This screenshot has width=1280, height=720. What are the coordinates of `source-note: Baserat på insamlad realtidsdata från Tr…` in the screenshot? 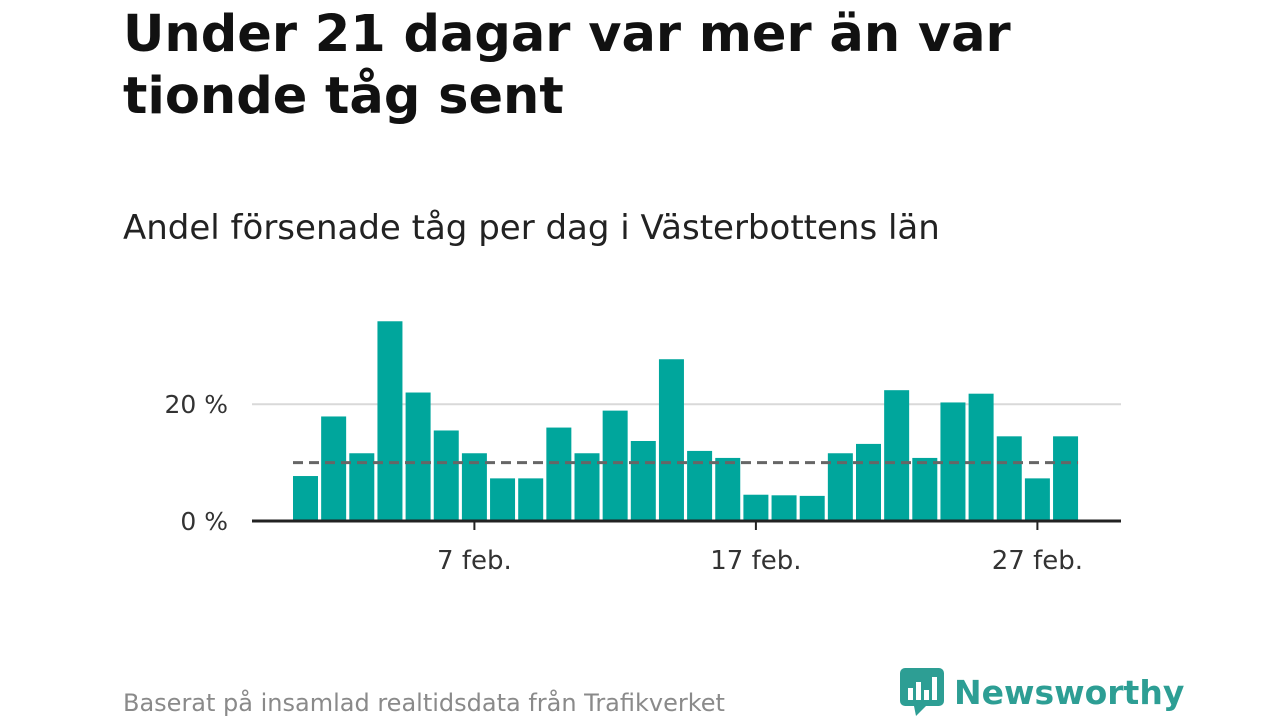 It's located at (424, 703).